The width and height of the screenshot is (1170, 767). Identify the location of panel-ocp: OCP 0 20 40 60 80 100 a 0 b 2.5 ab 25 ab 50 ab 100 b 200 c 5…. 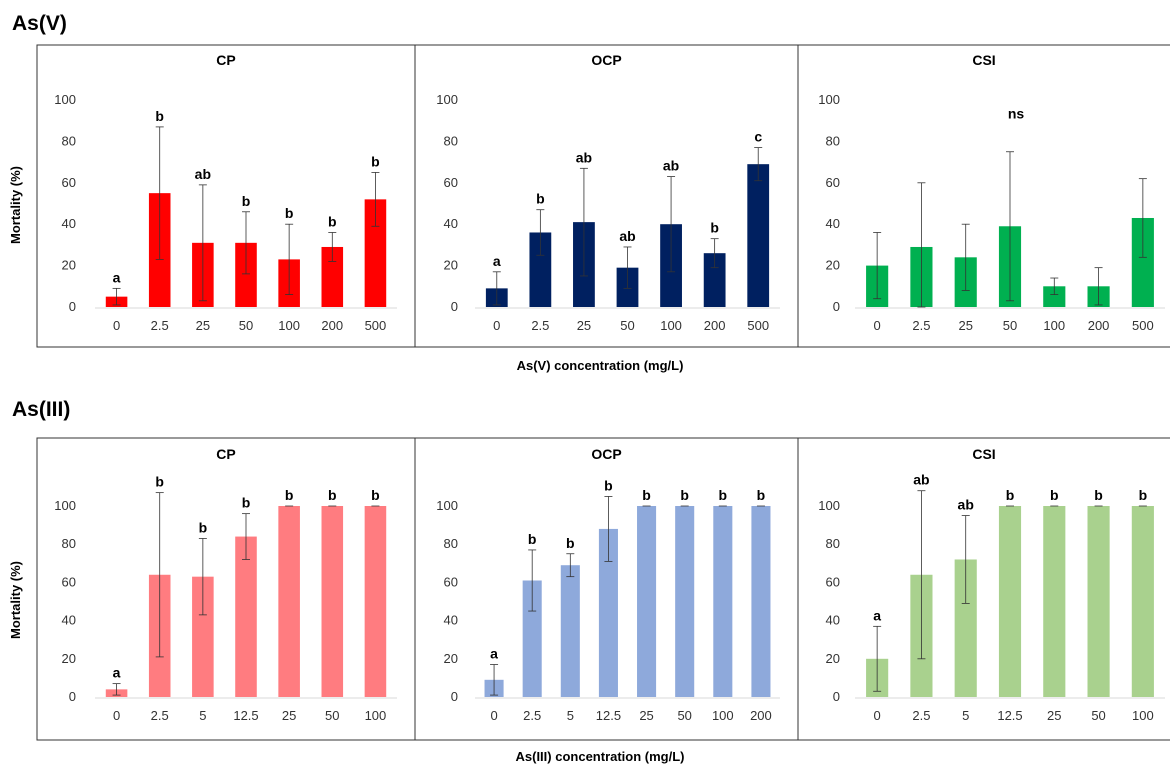
(608, 192).